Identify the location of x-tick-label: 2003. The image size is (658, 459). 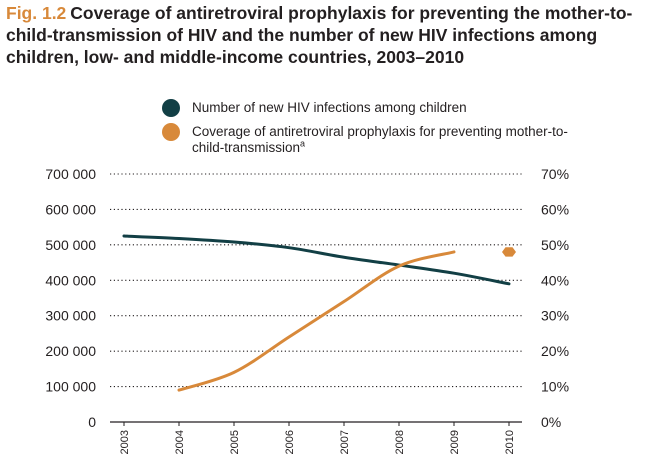
(125, 442).